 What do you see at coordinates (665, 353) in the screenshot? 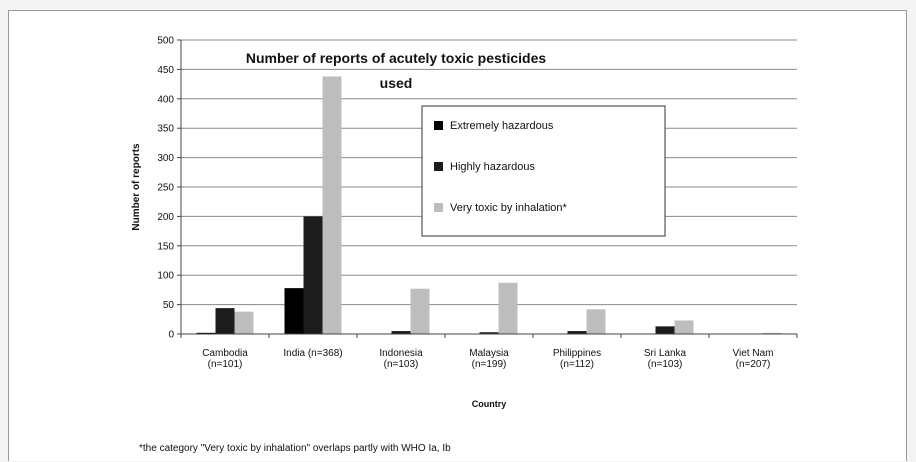
I see `x-tick-label: Sri Lanka` at bounding box center [665, 353].